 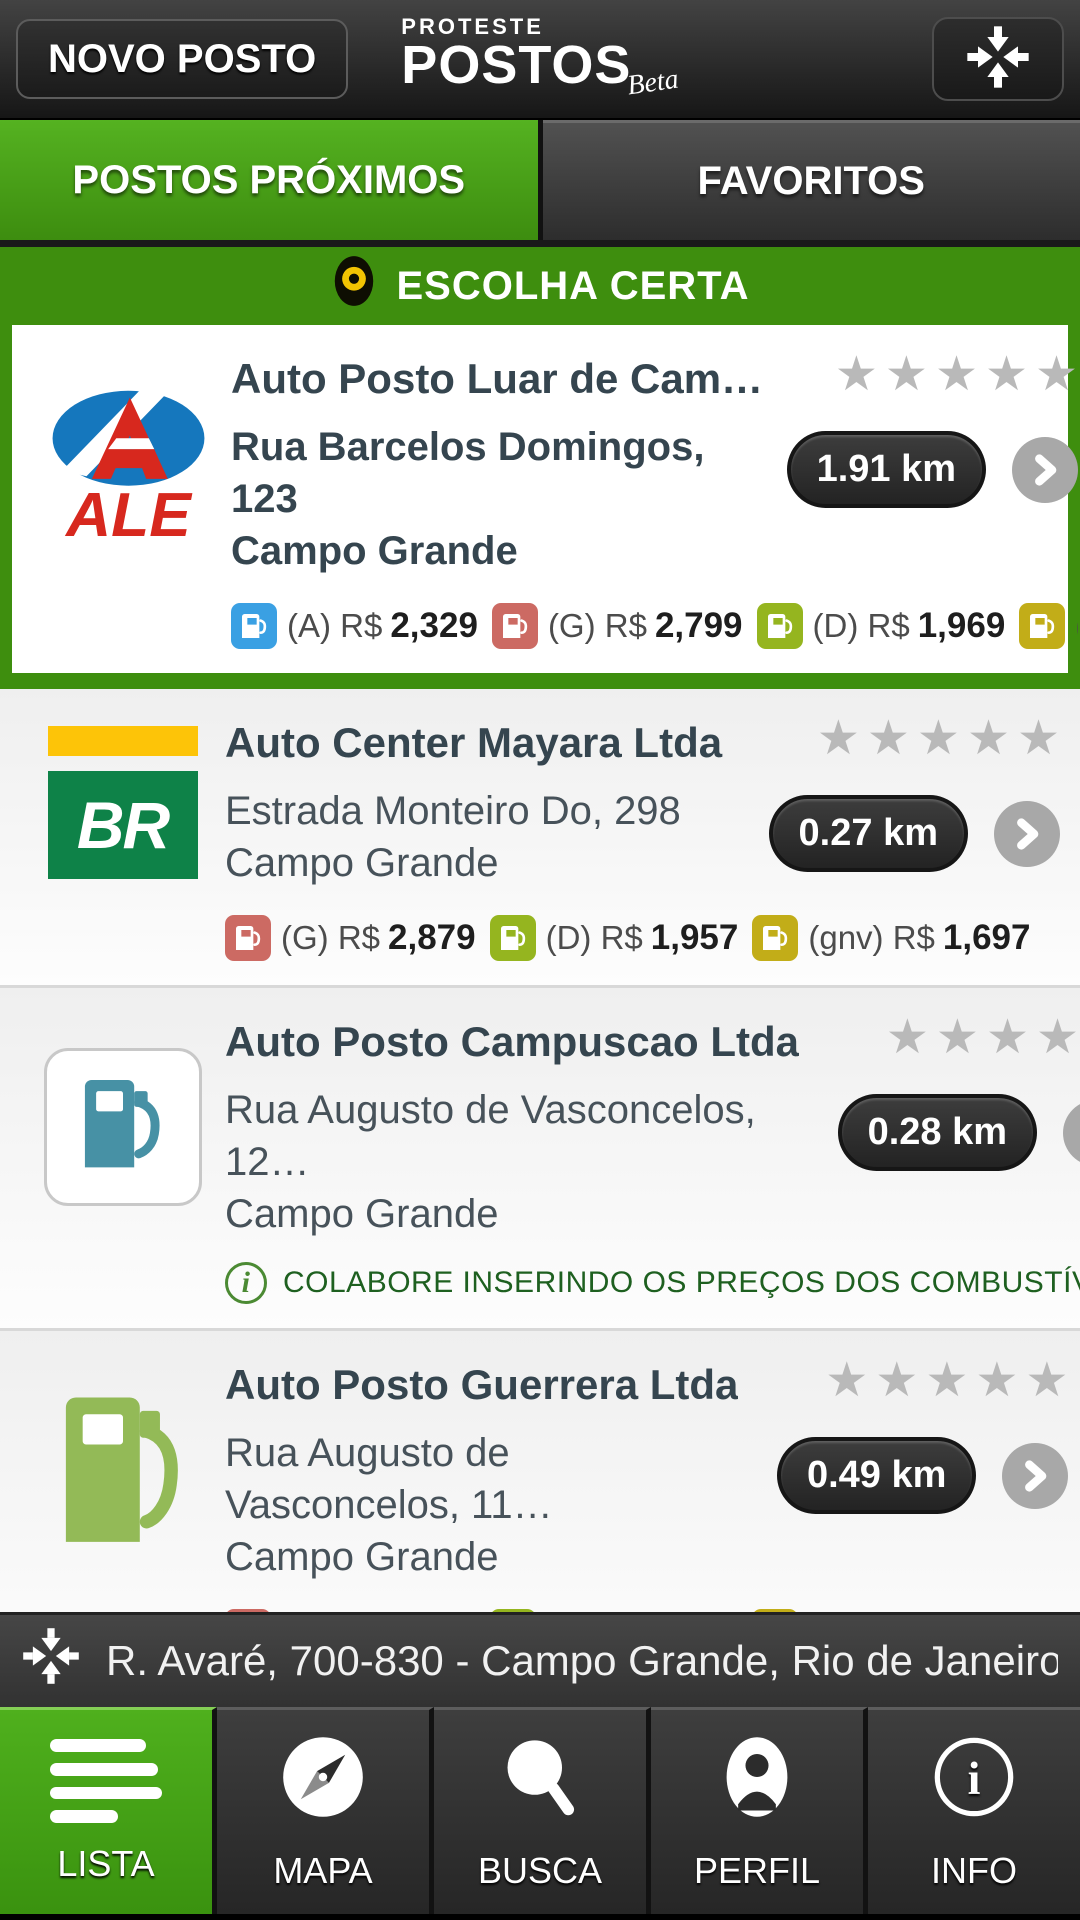 I want to click on nav-item-info: i INFO, so click(x=974, y=1810).